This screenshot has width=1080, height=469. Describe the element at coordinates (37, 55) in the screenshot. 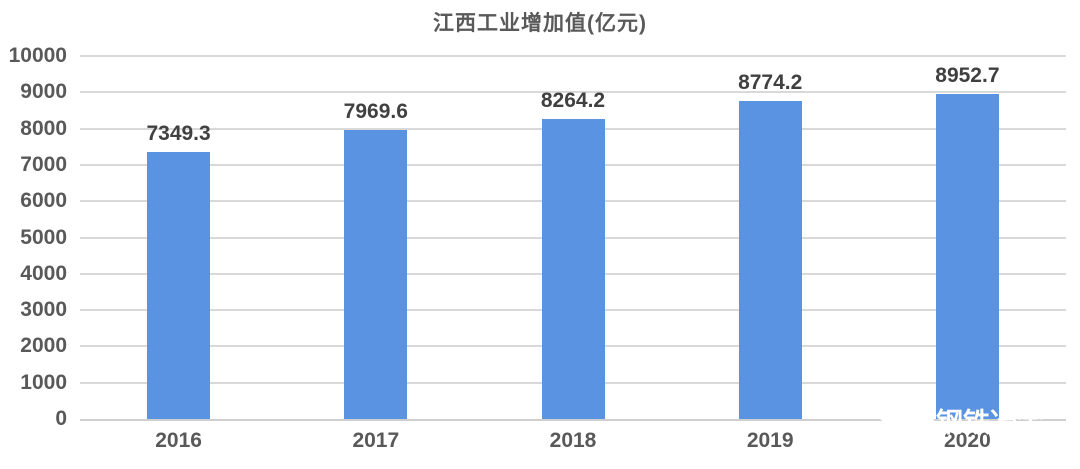

I see `y-tick-label: 10000` at that location.